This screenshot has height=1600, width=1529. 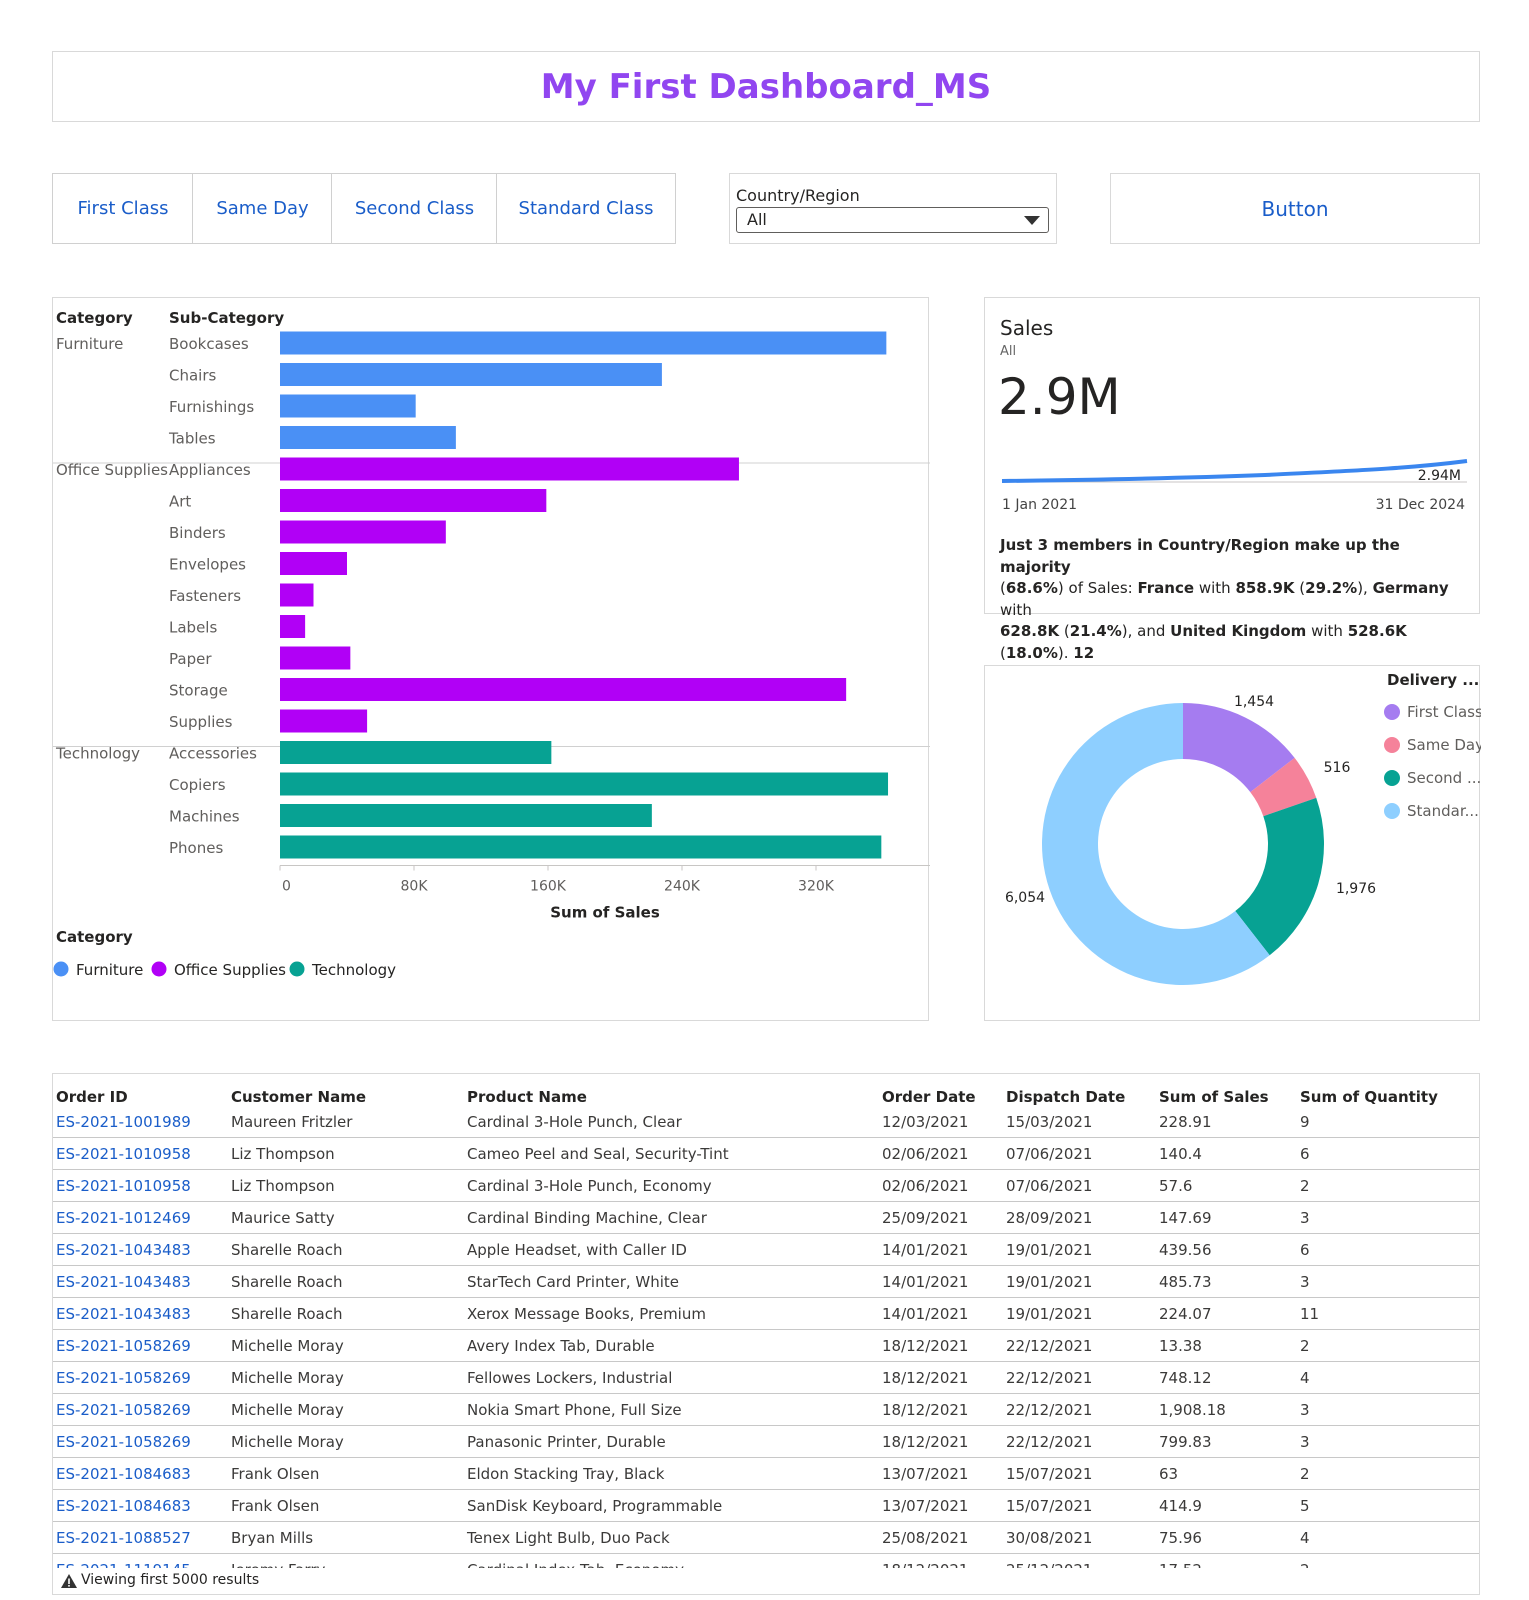 I want to click on kpi-title: Sales, so click(x=1027, y=328).